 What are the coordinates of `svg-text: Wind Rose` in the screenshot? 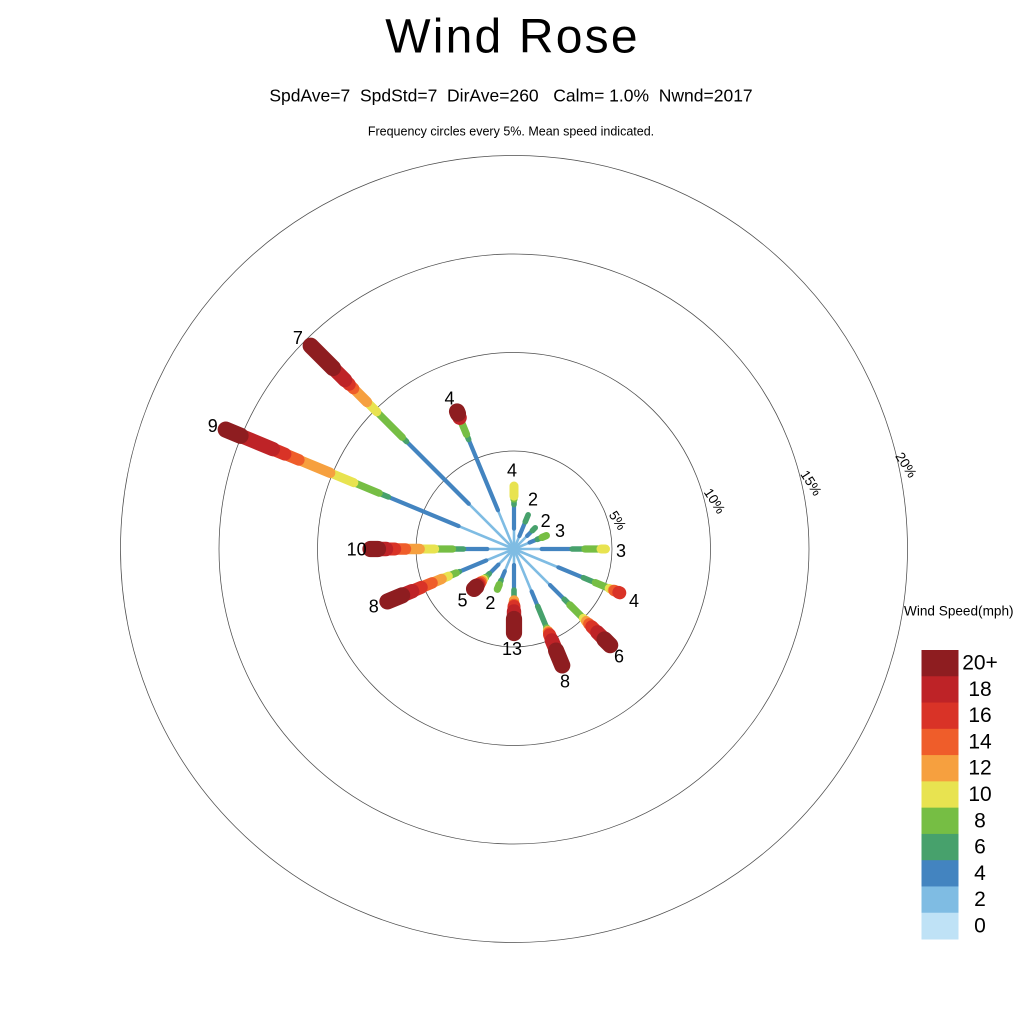 It's located at (512, 37).